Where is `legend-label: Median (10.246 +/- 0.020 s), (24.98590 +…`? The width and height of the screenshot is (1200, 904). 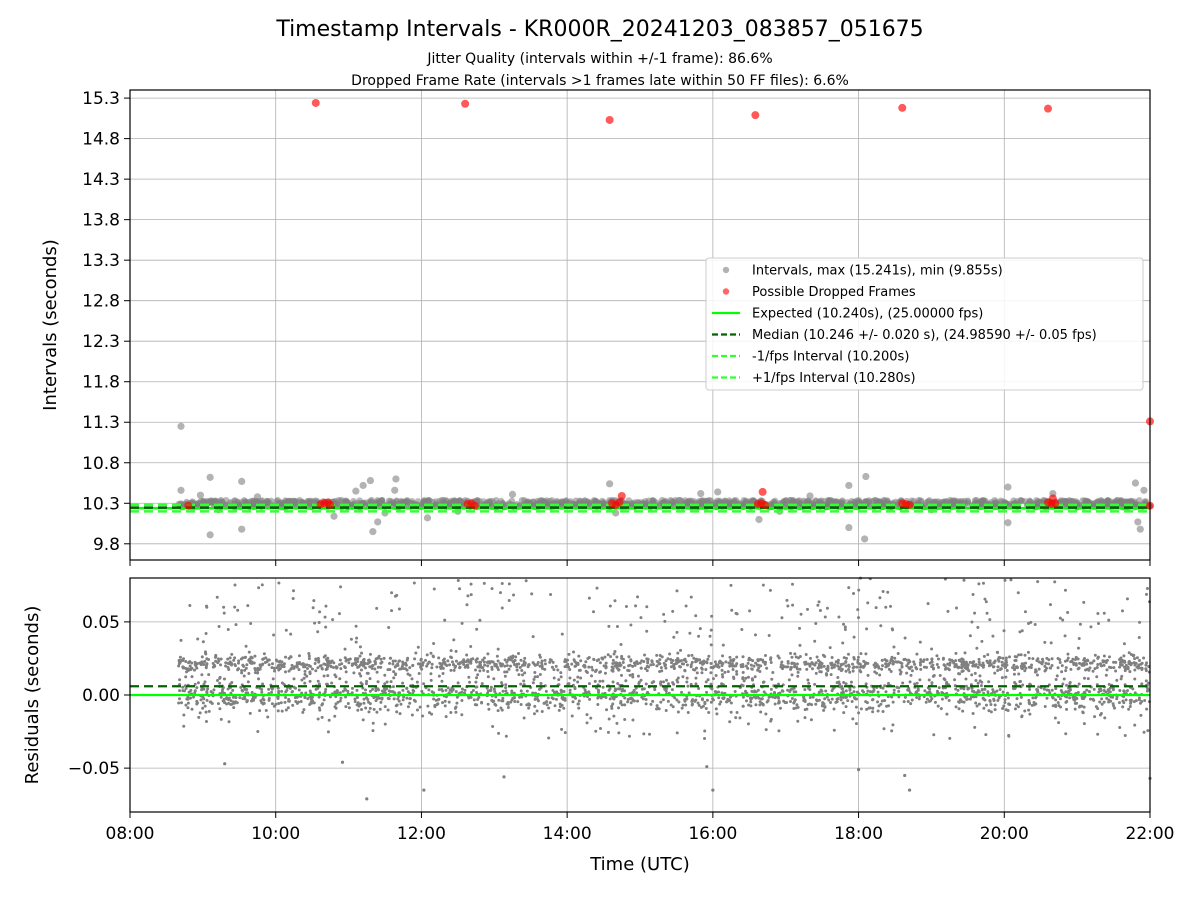
legend-label: Median (10.246 +/- 0.020 s), (24.98590 +… is located at coordinates (924, 335).